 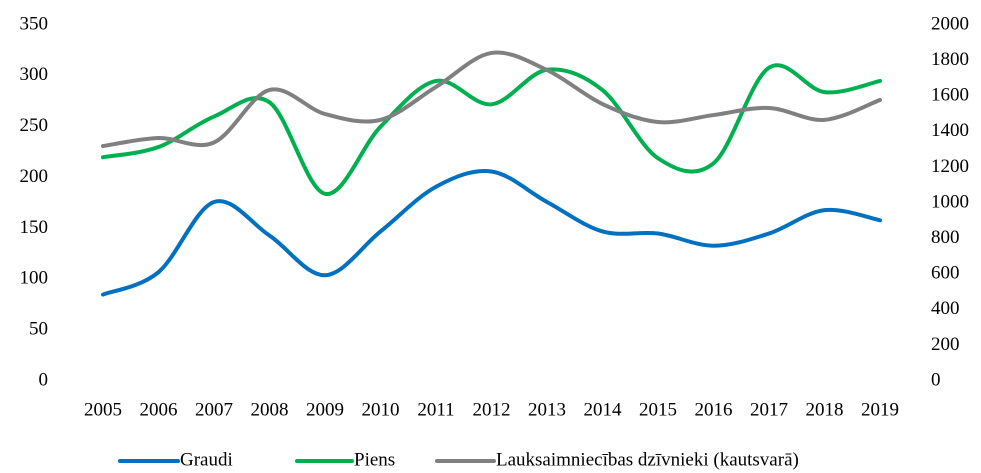 What do you see at coordinates (492, 409) in the screenshot?
I see `x-tick-label: 2012` at bounding box center [492, 409].